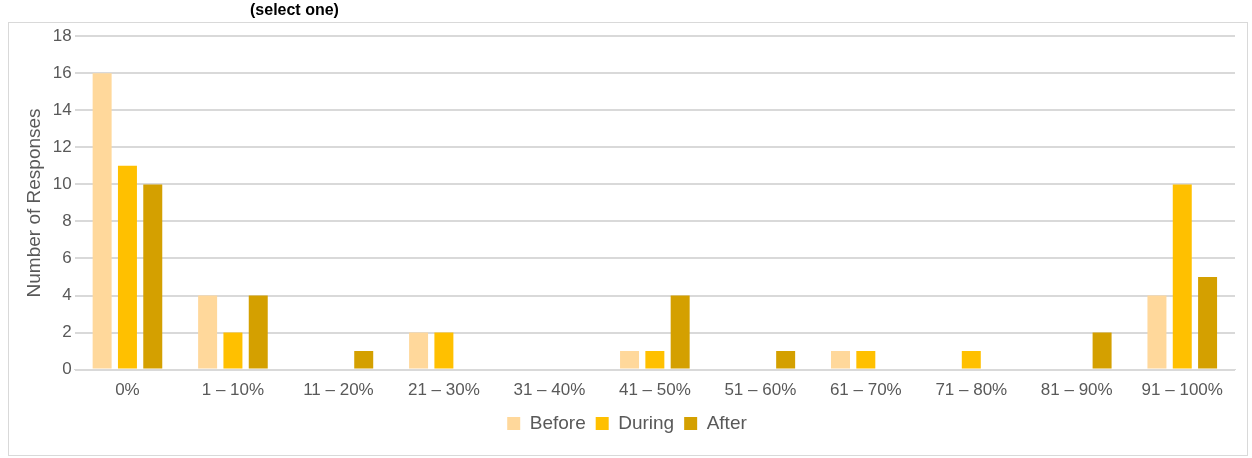 The image size is (1252, 458). I want to click on y-tick-label: 8, so click(67, 221).